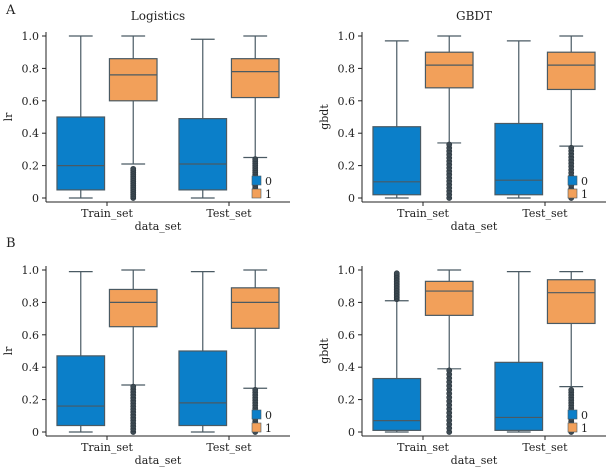 The image size is (608, 473). I want to click on chart-title: Logistics, so click(158, 16).